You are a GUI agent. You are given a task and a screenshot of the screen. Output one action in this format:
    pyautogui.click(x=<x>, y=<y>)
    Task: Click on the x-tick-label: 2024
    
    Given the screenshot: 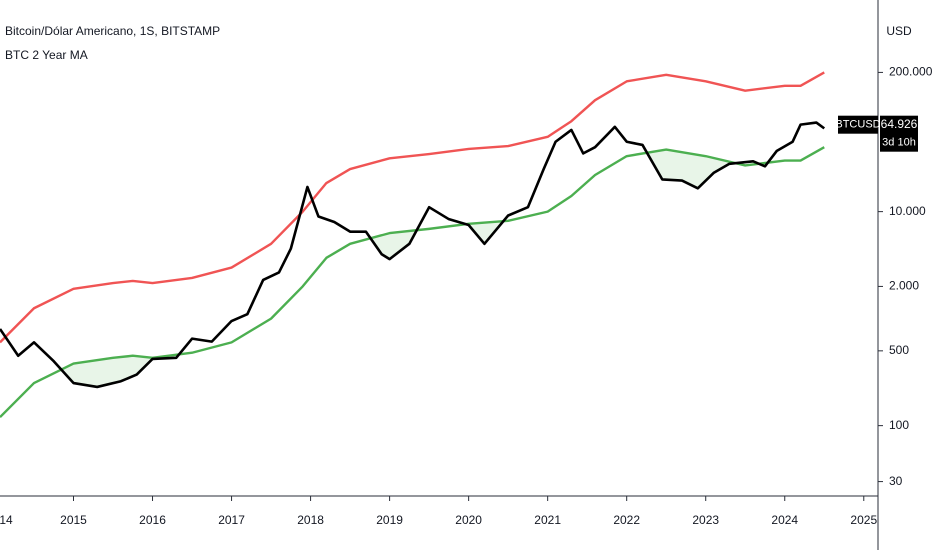 What is the action you would take?
    pyautogui.click(x=784, y=520)
    